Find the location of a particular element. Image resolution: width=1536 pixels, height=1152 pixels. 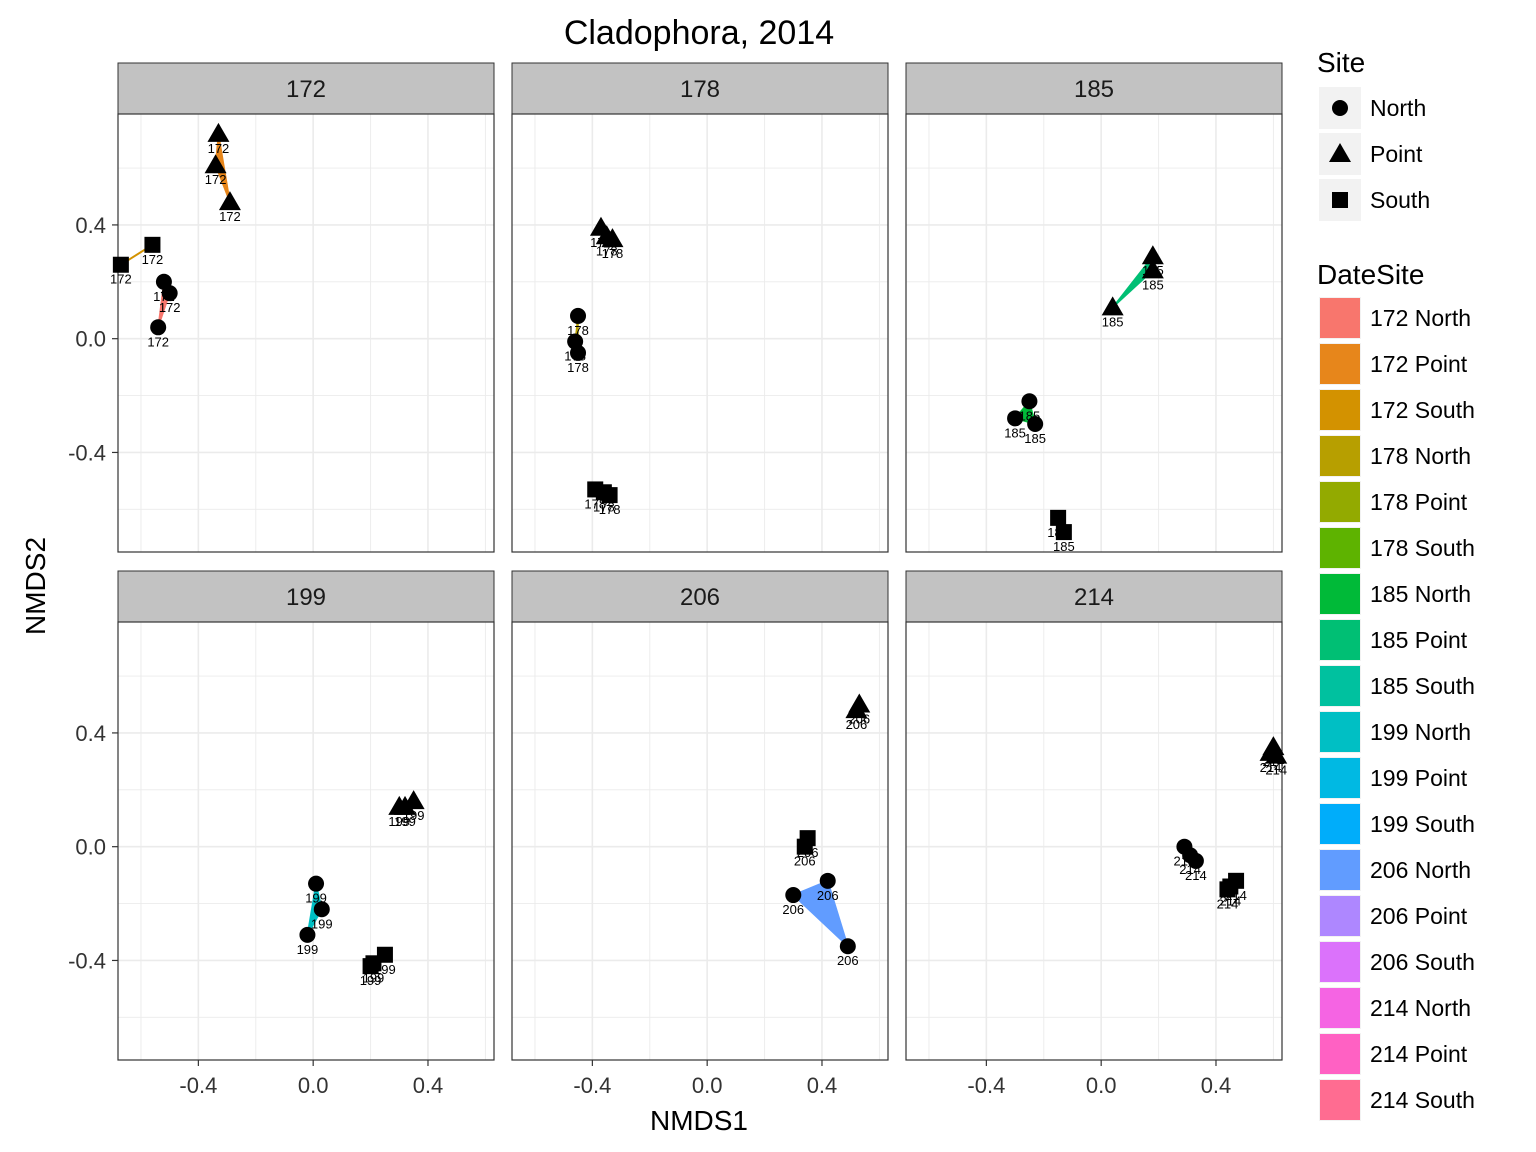

datesite-legend-label: 206 South is located at coordinates (1422, 962).